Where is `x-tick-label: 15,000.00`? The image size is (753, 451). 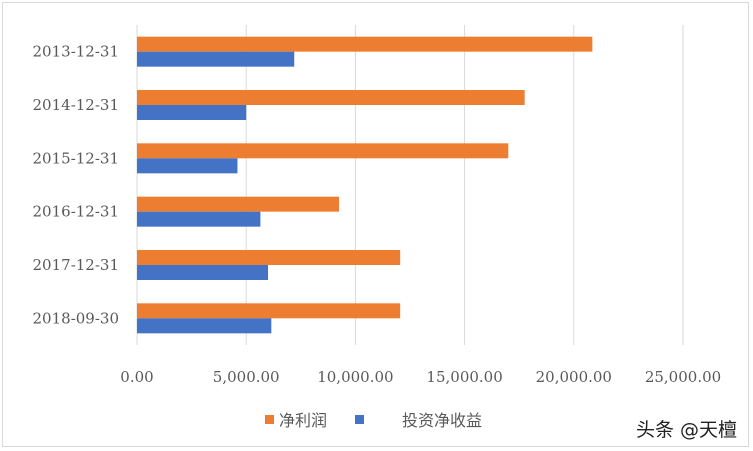 x-tick-label: 15,000.00 is located at coordinates (464, 377).